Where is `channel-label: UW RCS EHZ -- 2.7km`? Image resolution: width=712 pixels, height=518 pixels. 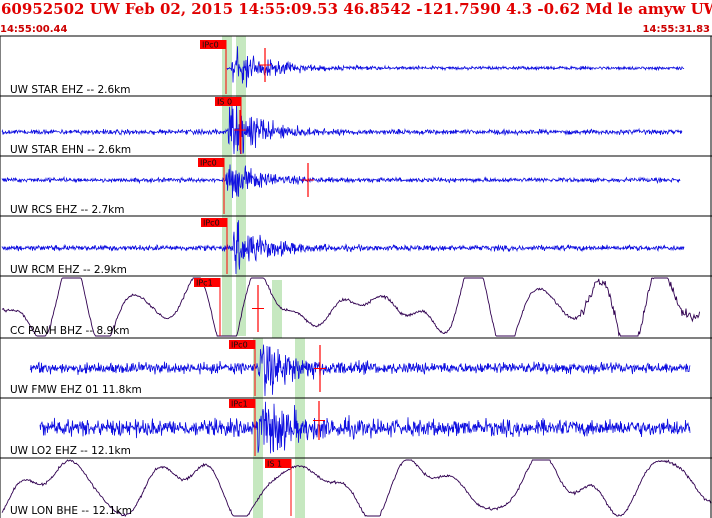
channel-label: UW RCS EHZ -- 2.7km is located at coordinates (67, 210).